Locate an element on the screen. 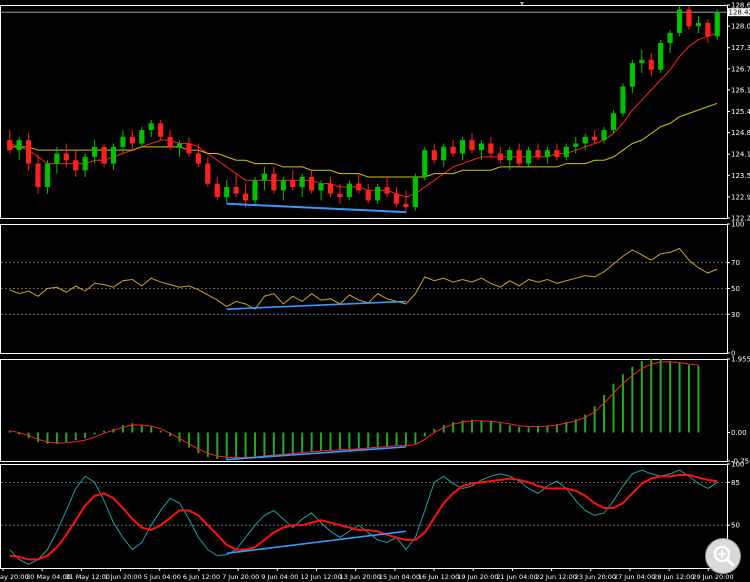  slow-ma-line is located at coordinates (363, 140).